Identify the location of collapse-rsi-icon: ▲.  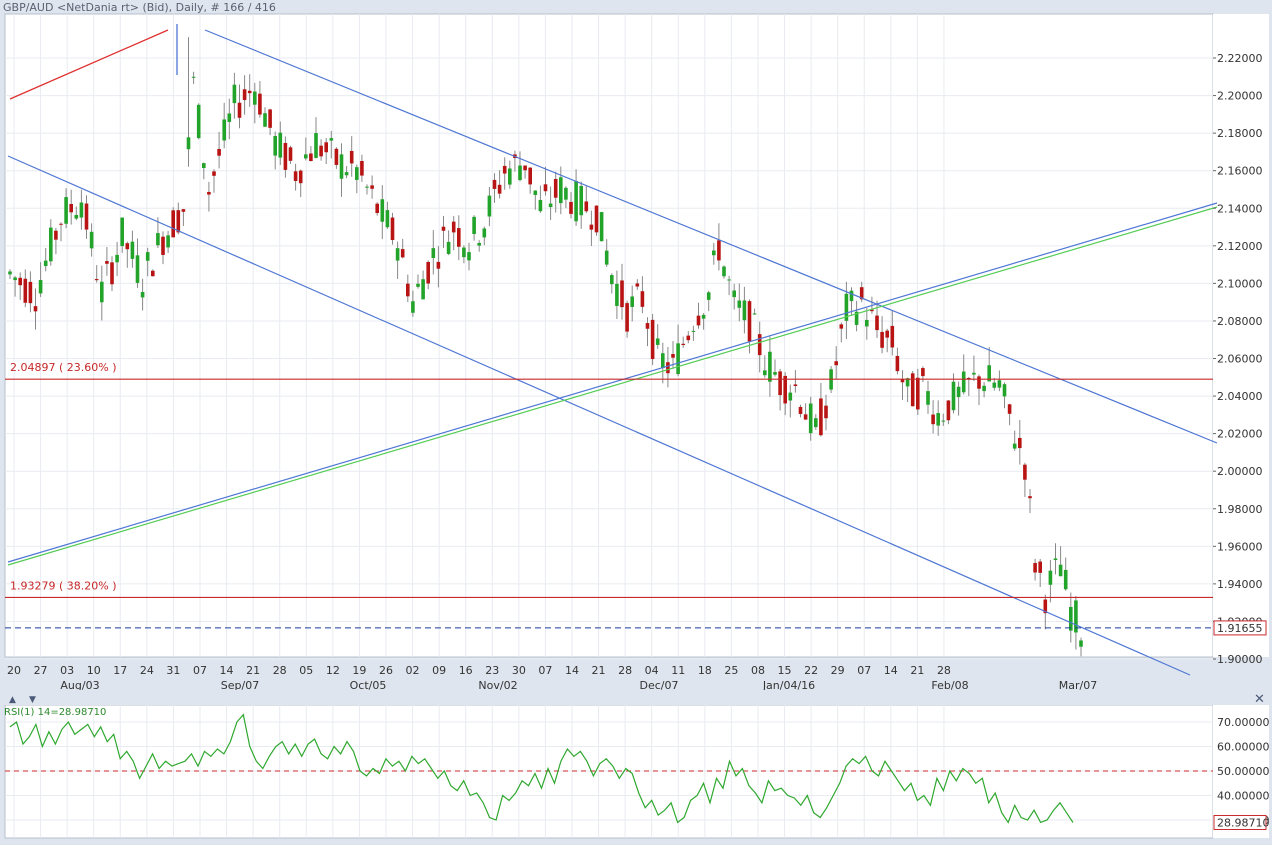
(12, 700).